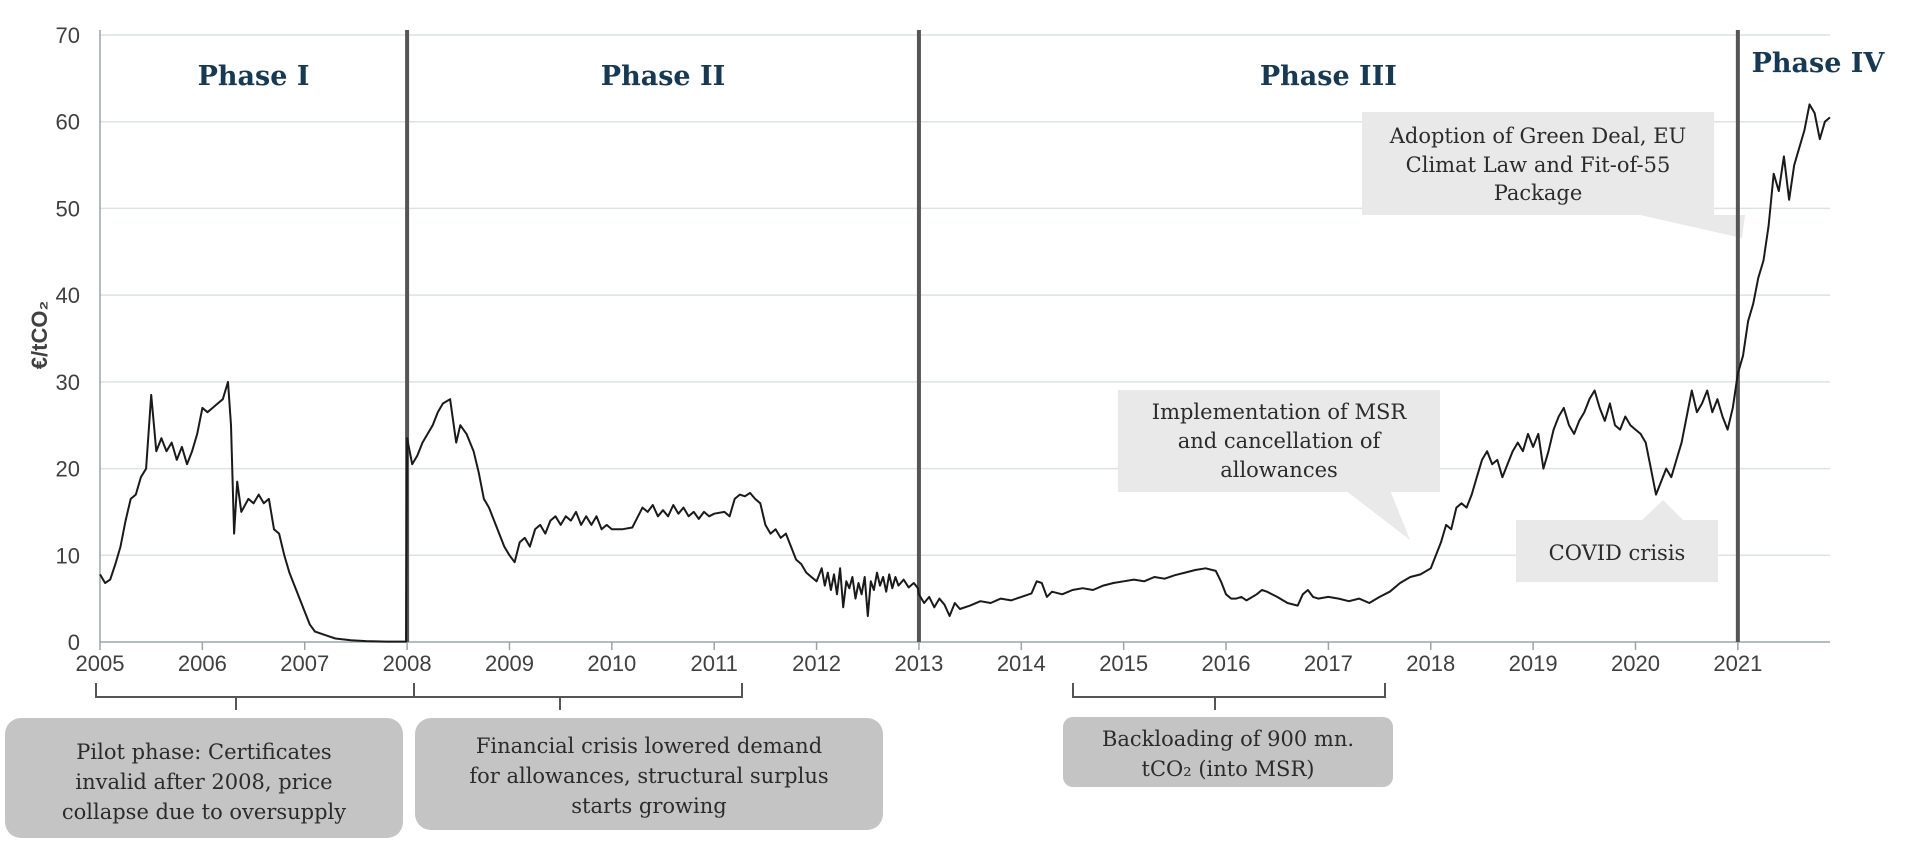  I want to click on svg-text: Climat Law and Fit-of-55, so click(1538, 165).